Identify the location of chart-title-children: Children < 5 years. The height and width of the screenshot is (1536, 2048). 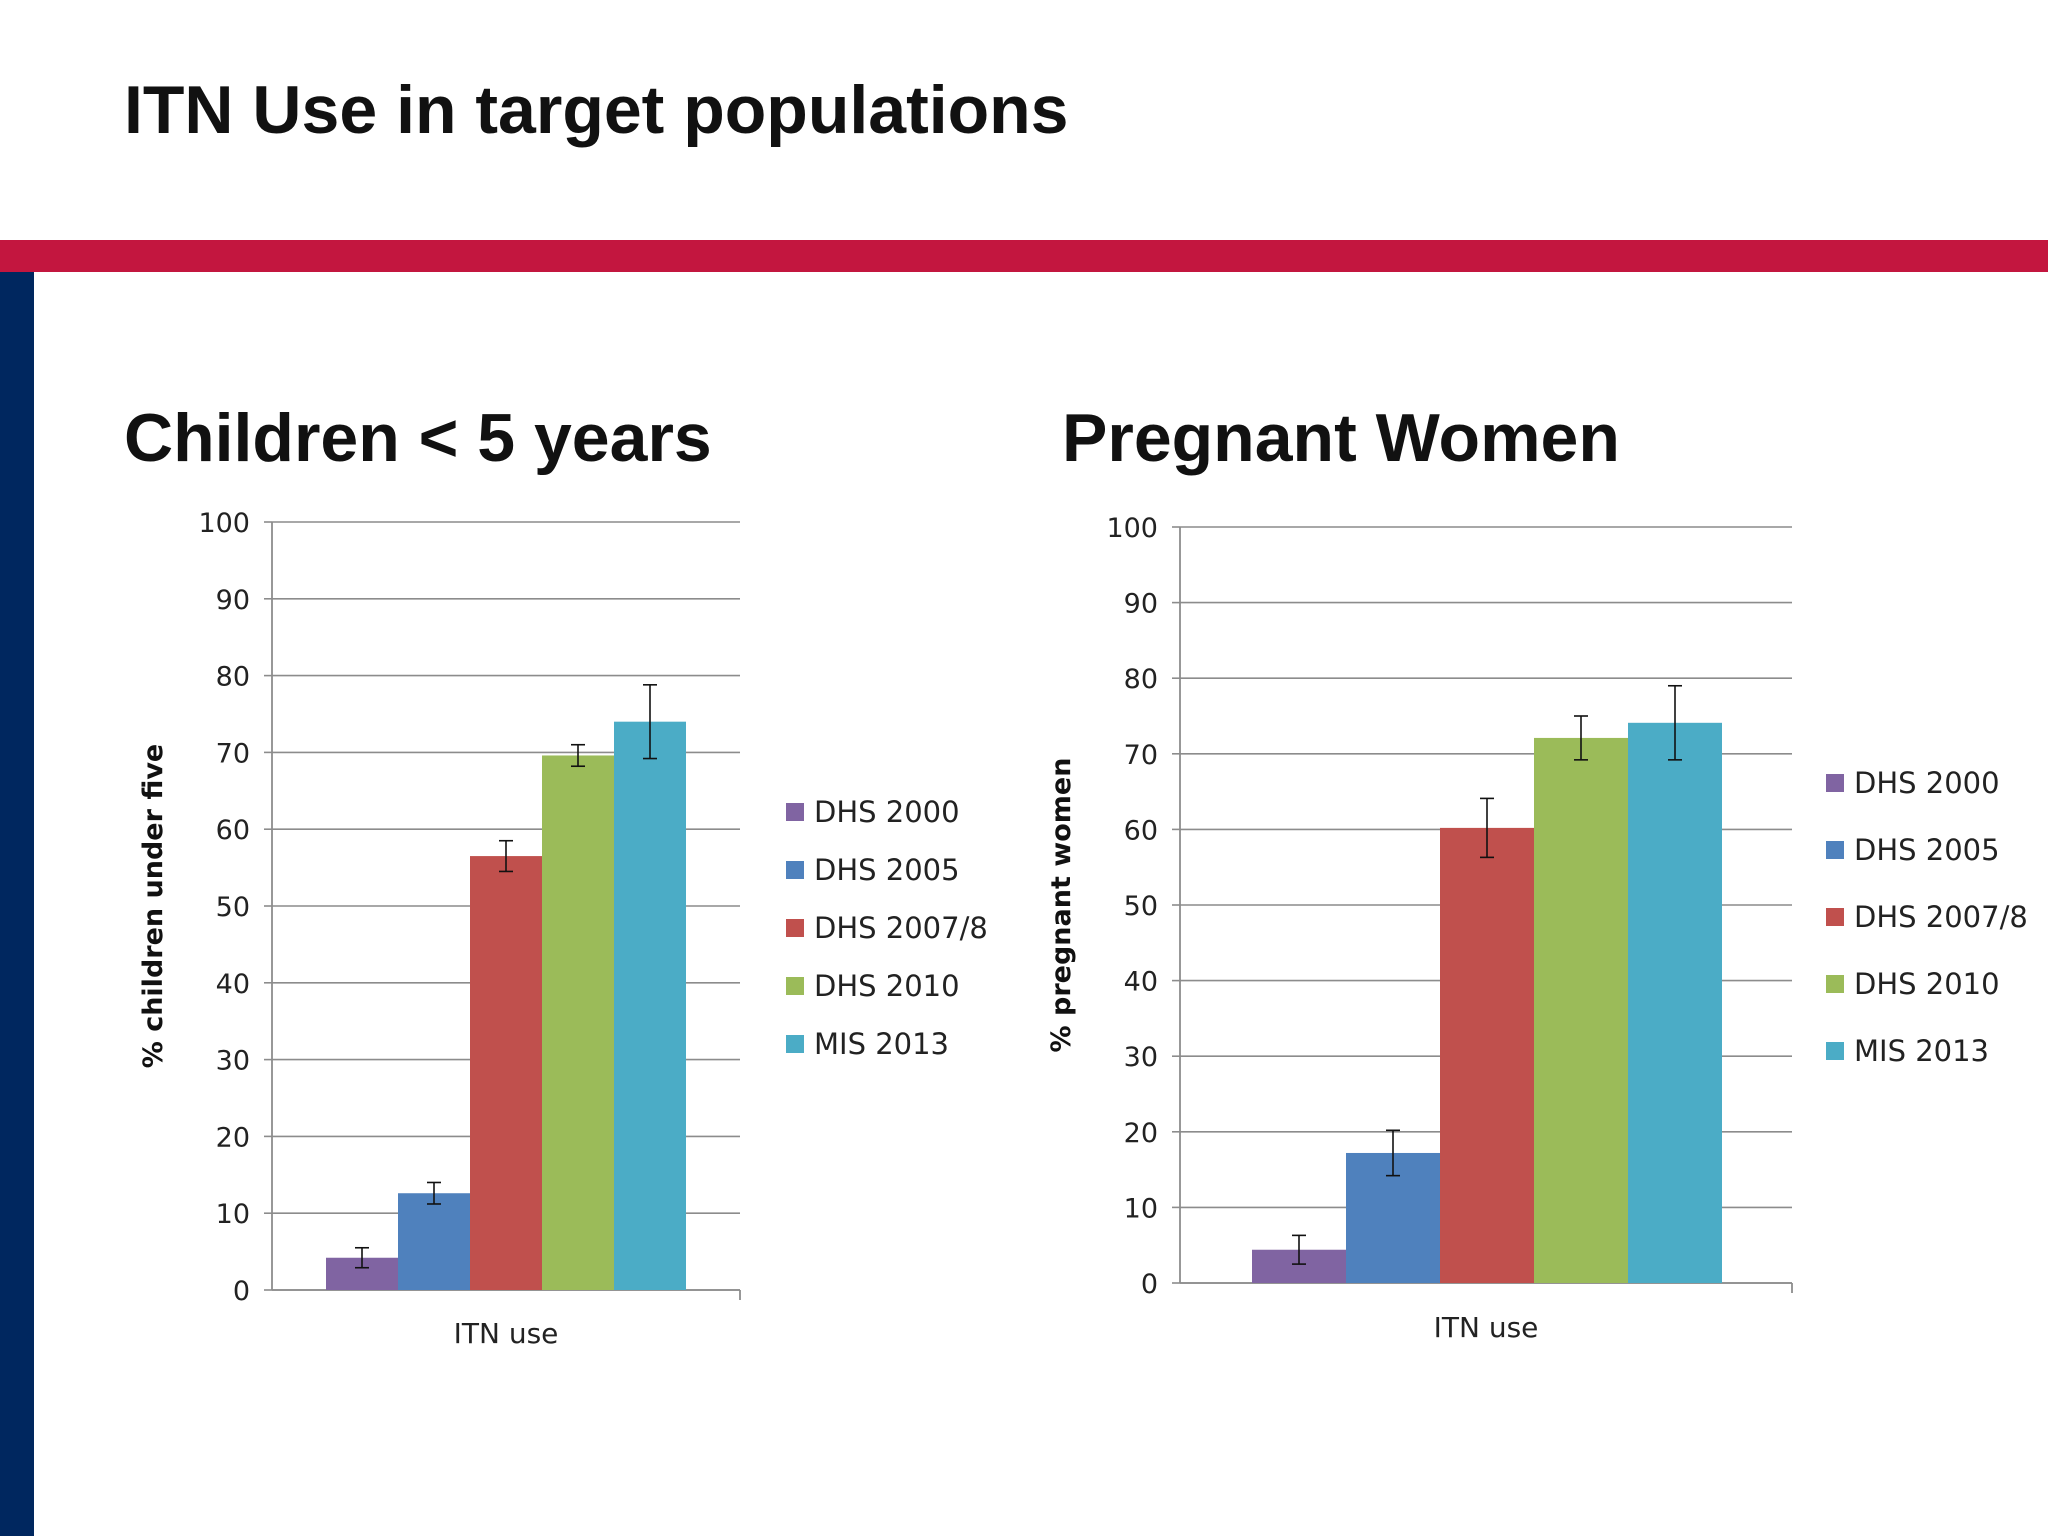
(418, 438).